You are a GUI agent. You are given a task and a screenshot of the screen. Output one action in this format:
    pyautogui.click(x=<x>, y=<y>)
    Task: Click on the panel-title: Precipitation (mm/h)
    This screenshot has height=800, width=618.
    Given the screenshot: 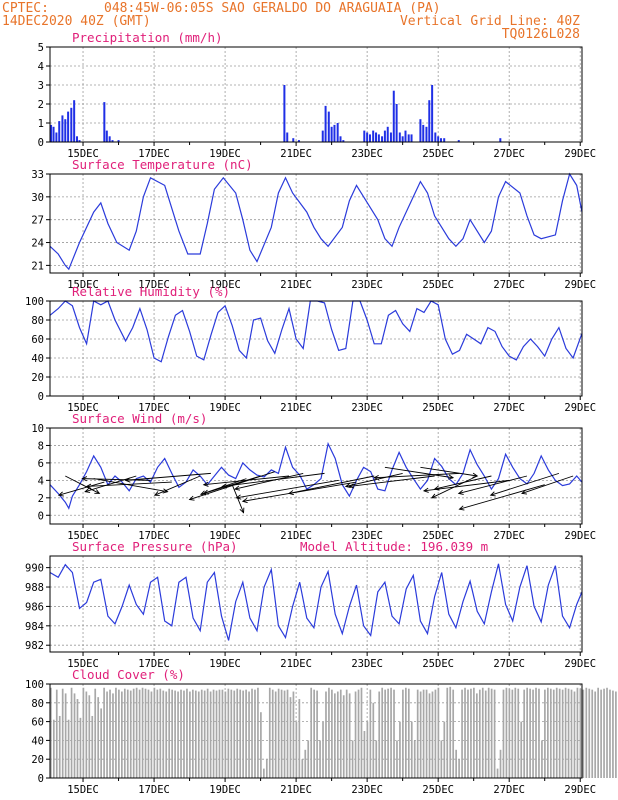 What is the action you would take?
    pyautogui.click(x=147, y=37)
    